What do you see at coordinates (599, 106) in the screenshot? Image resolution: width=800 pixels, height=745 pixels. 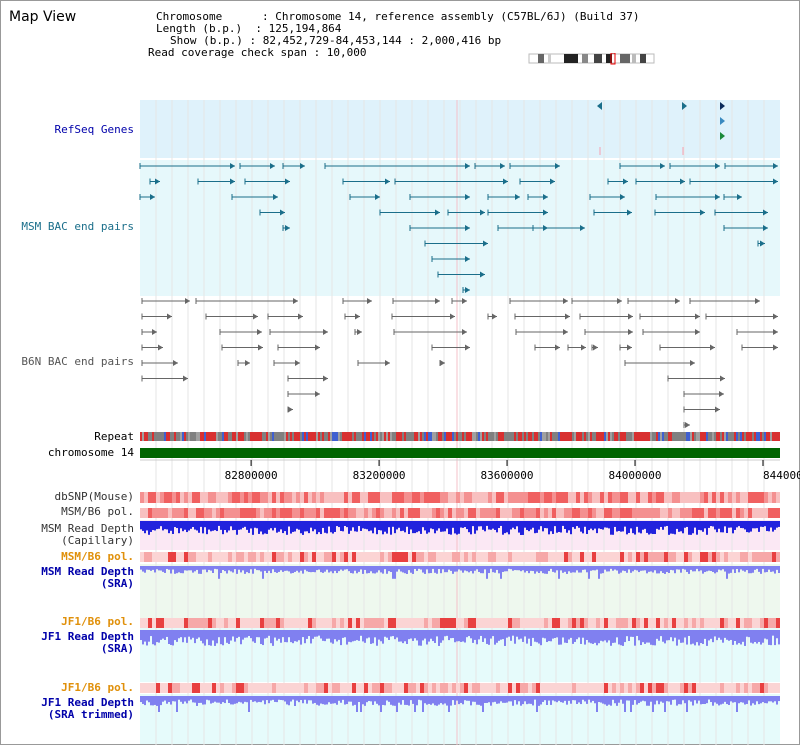 I see `refseq-gene-1-arrow-left-icon` at bounding box center [599, 106].